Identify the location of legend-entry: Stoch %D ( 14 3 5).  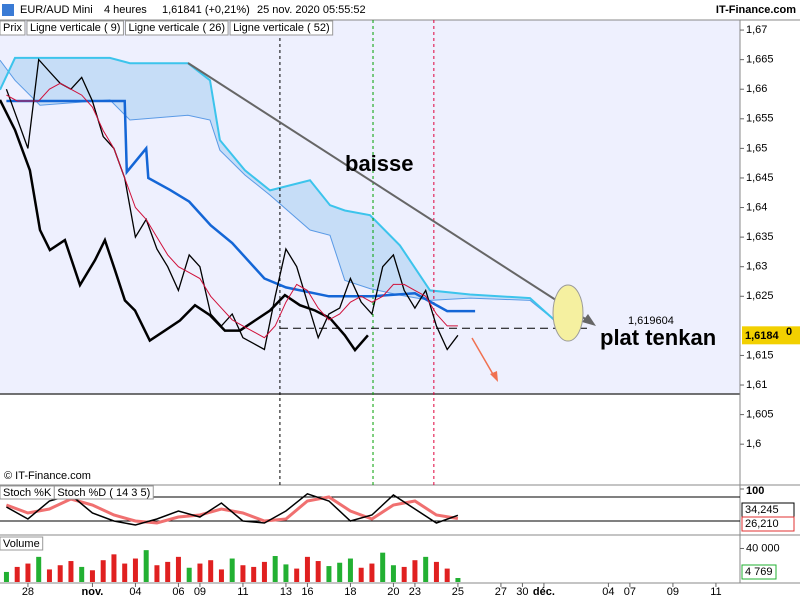
(103, 493).